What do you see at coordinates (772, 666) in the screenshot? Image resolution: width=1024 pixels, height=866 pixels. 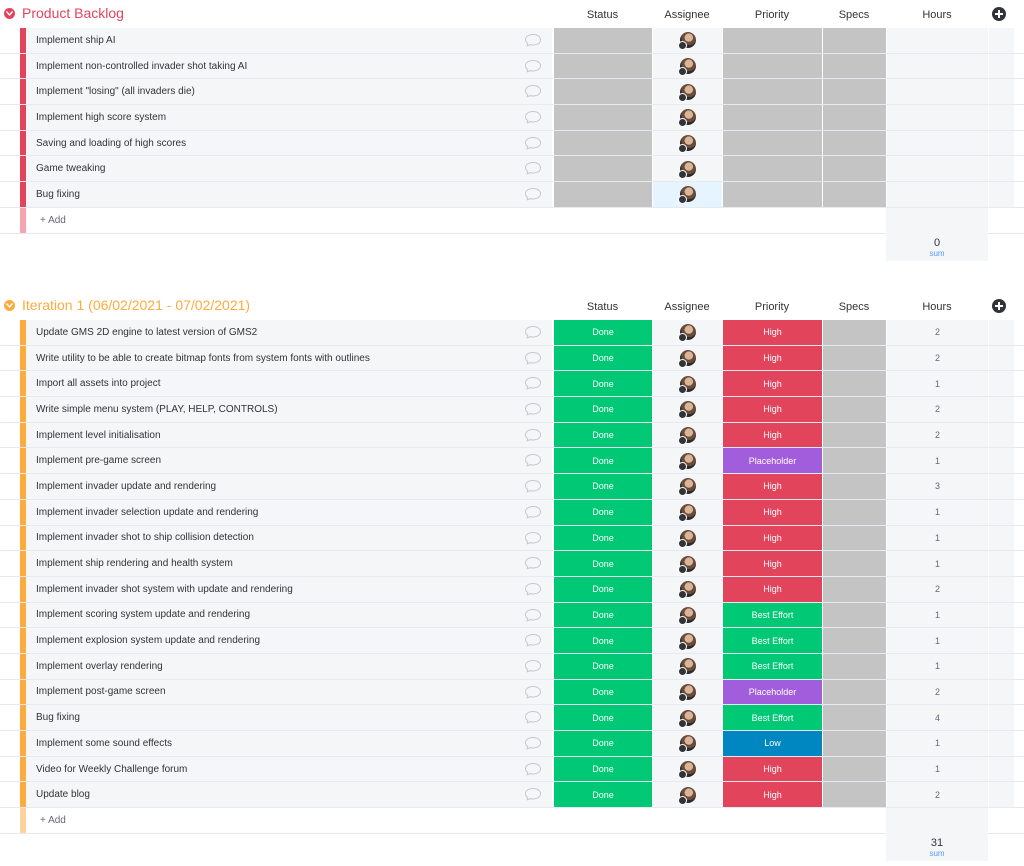 I see `priority-cell: Best Effort` at bounding box center [772, 666].